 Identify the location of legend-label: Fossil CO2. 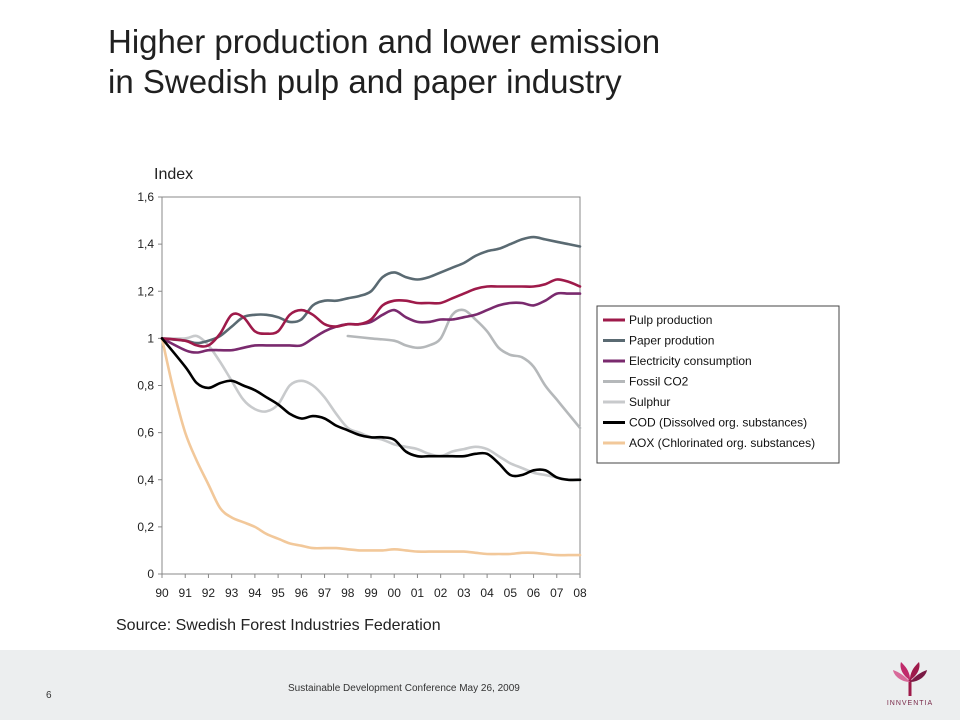
(659, 382).